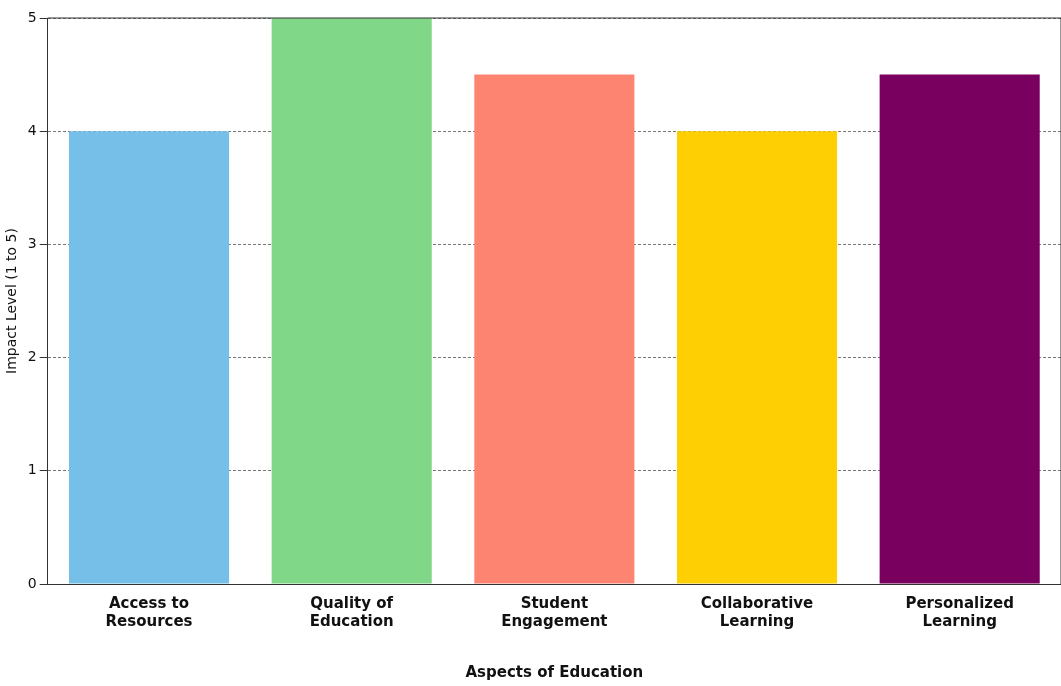 This screenshot has height=686, width=1061. What do you see at coordinates (959, 611) in the screenshot?
I see `x-tick-label: Personalized Learning` at bounding box center [959, 611].